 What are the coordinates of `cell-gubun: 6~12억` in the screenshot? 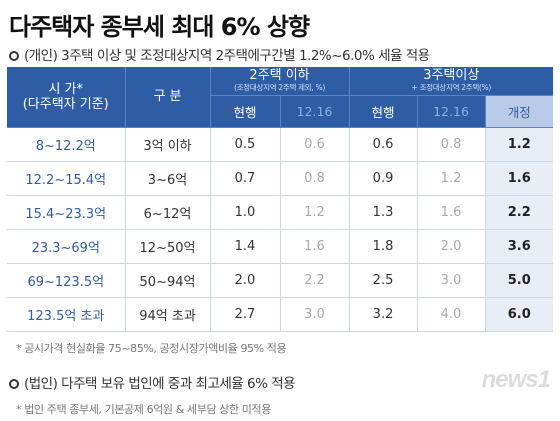 It's located at (168, 212).